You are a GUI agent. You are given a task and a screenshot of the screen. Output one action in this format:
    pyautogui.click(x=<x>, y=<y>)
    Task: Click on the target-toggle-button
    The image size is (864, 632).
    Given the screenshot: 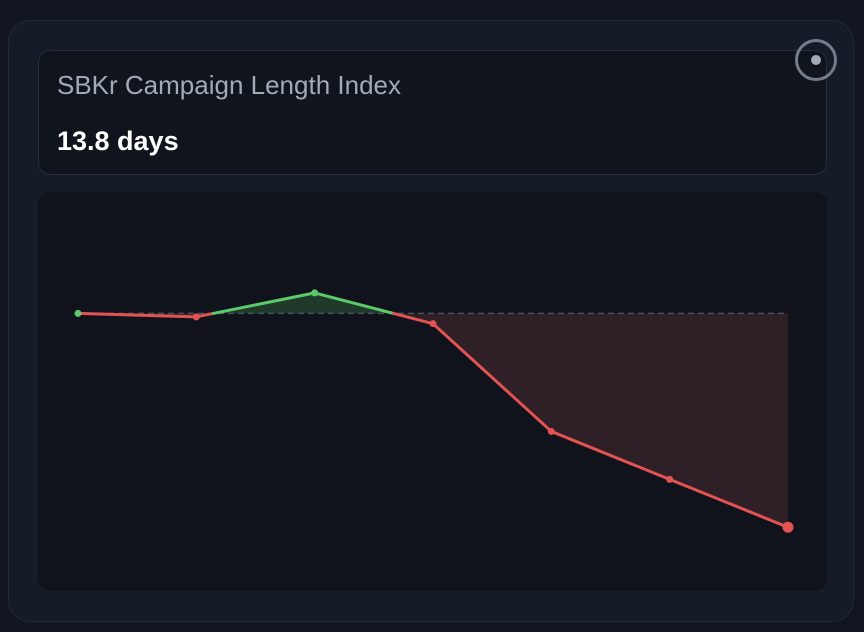 What is the action you would take?
    pyautogui.click(x=816, y=60)
    